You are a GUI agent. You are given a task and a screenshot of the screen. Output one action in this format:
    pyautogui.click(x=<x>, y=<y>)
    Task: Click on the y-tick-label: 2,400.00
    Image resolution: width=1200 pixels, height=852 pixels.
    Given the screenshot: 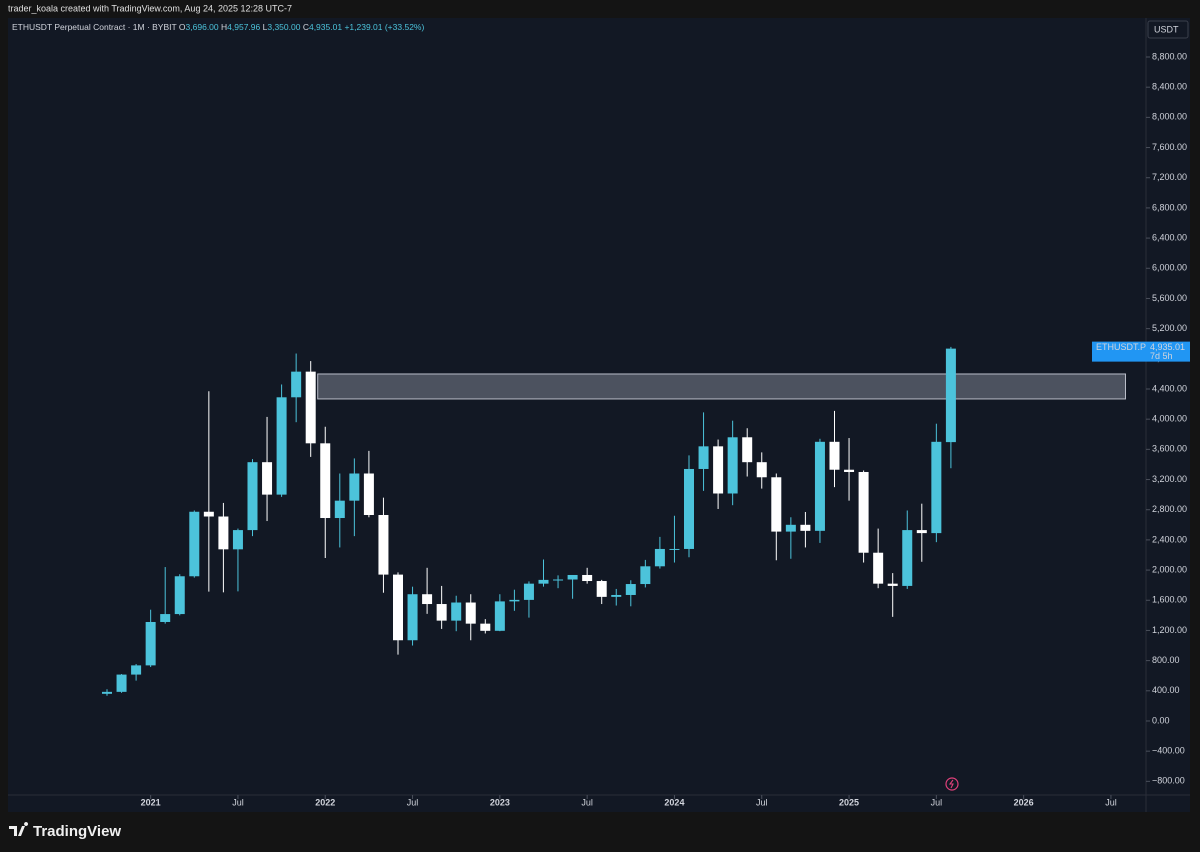 What is the action you would take?
    pyautogui.click(x=1169, y=539)
    